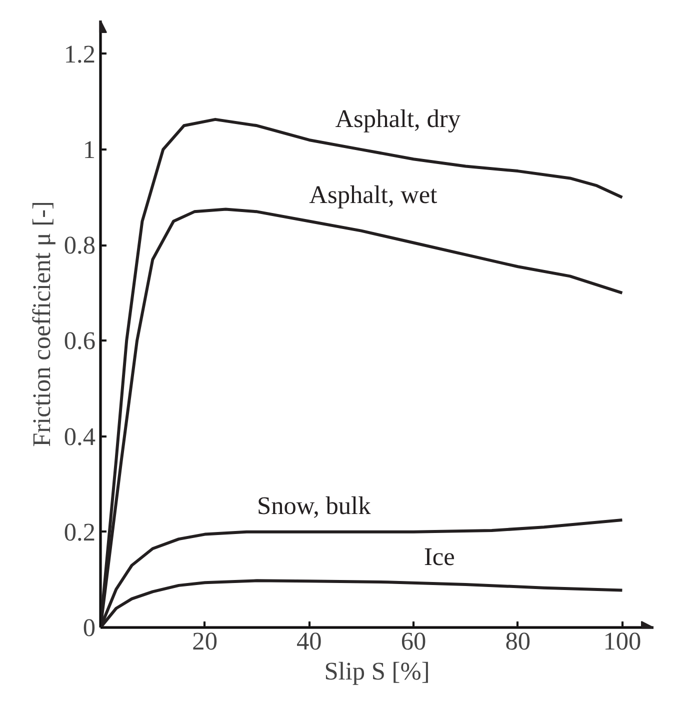 This screenshot has width=683, height=717. What do you see at coordinates (205, 642) in the screenshot?
I see `x-tick-label: 20` at bounding box center [205, 642].